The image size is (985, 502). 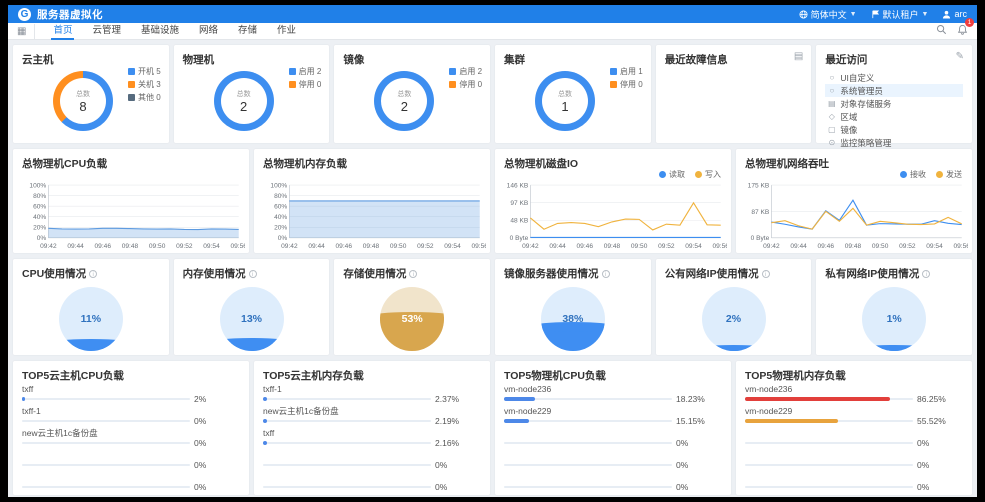 What do you see at coordinates (515, 60) in the screenshot?
I see `donut-card-title: 集群` at bounding box center [515, 60].